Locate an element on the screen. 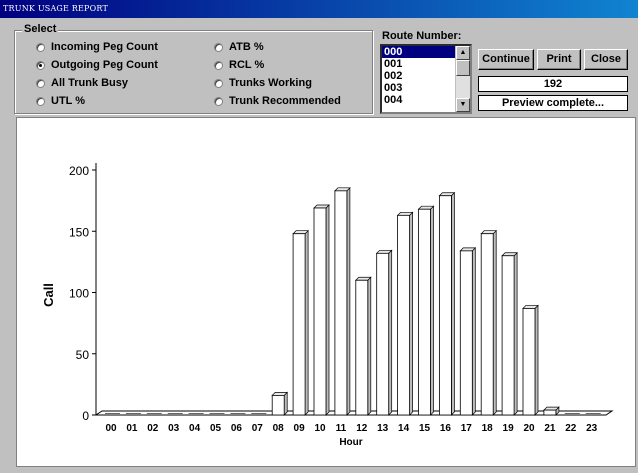 The image size is (638, 473). radio-incoming-peg-count: Incoming Peg Count is located at coordinates (97, 47).